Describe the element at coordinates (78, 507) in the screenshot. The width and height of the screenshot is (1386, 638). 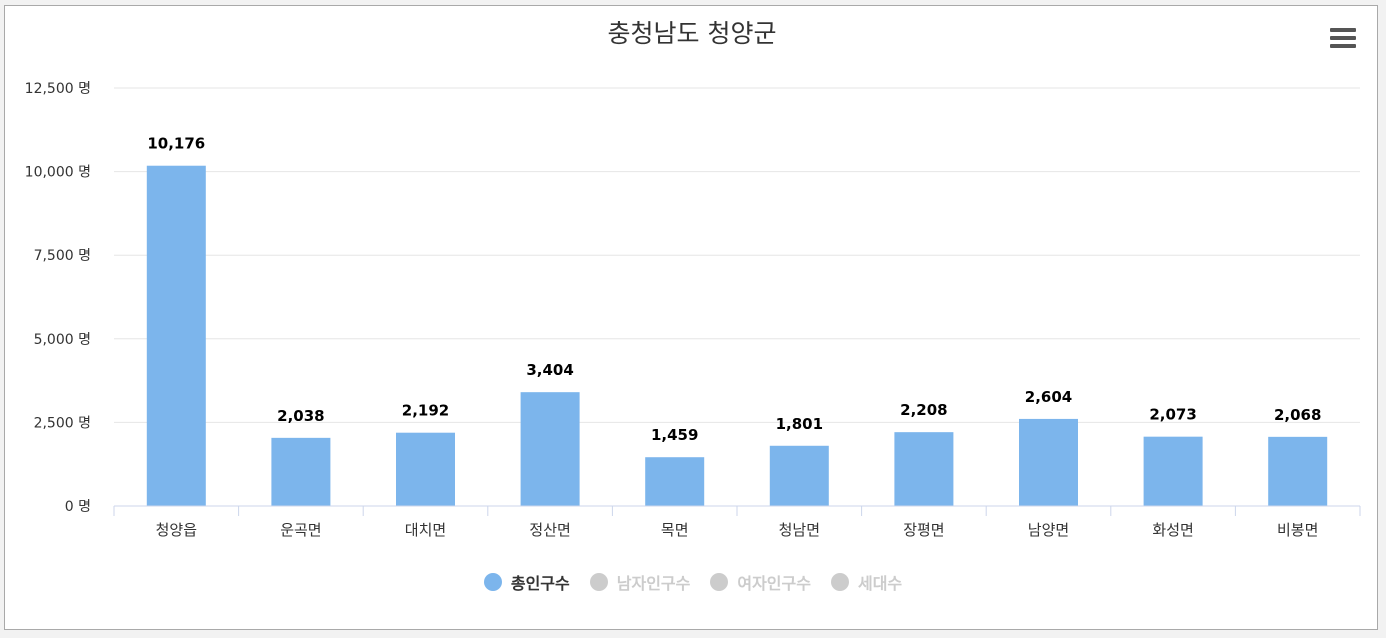
I see `y-tick-label: 0 명` at that location.